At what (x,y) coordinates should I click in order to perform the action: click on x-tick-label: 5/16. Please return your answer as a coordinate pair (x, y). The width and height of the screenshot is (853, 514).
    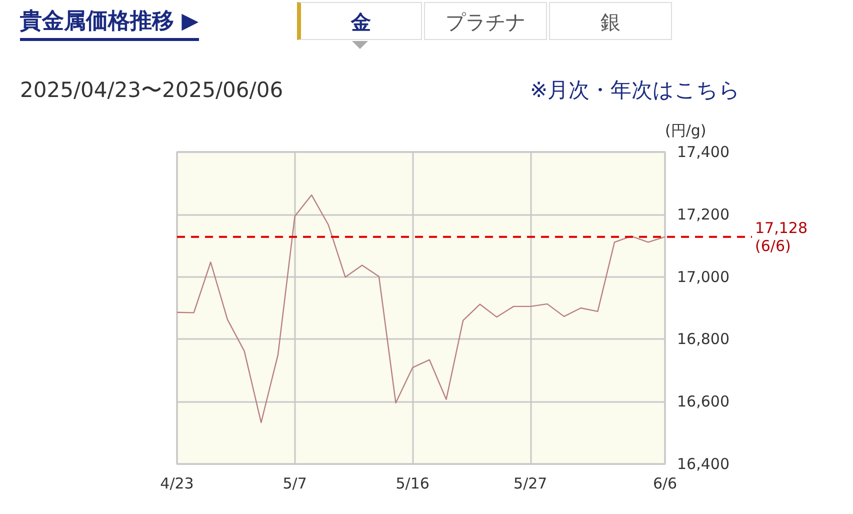
    Looking at the image, I should click on (413, 483).